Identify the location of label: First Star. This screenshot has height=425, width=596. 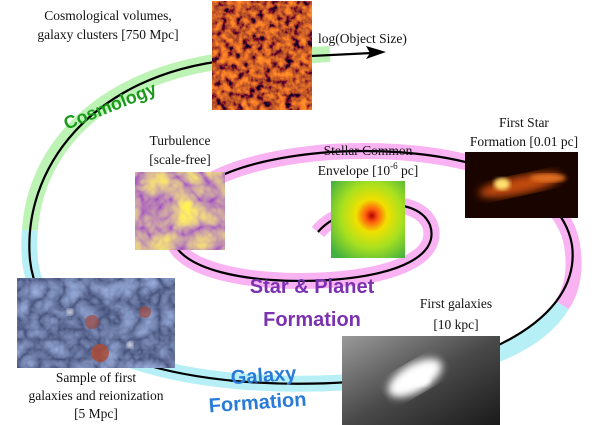
(524, 122).